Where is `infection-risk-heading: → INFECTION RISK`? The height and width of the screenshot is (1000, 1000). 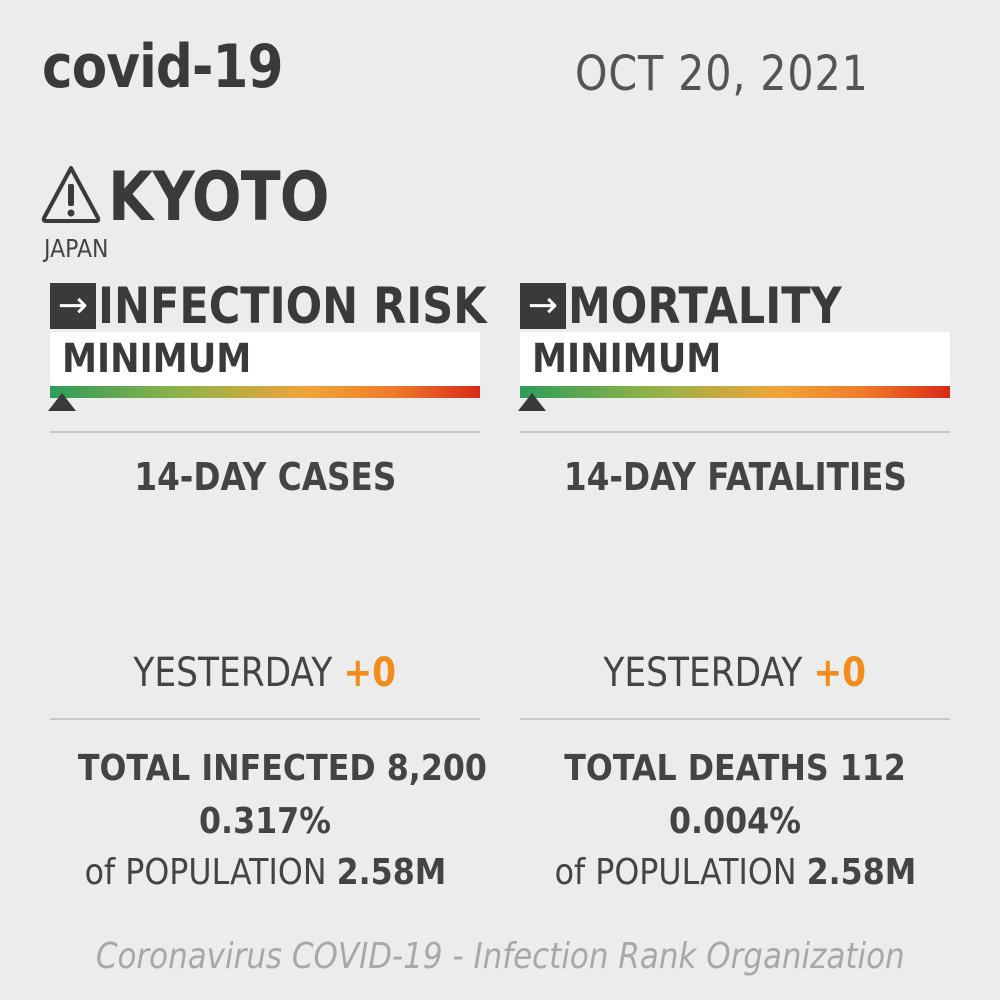 infection-risk-heading: → INFECTION RISK is located at coordinates (300, 306).